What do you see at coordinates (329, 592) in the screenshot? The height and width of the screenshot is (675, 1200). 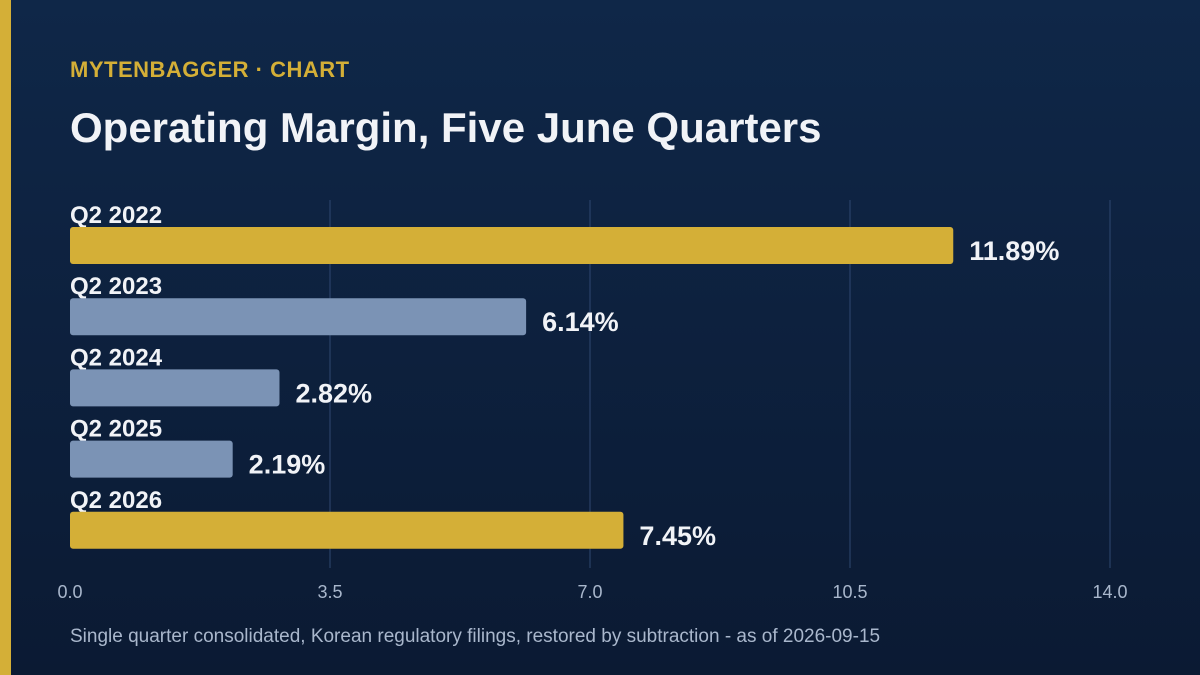 I see `x-tick-label: 3.5` at bounding box center [329, 592].